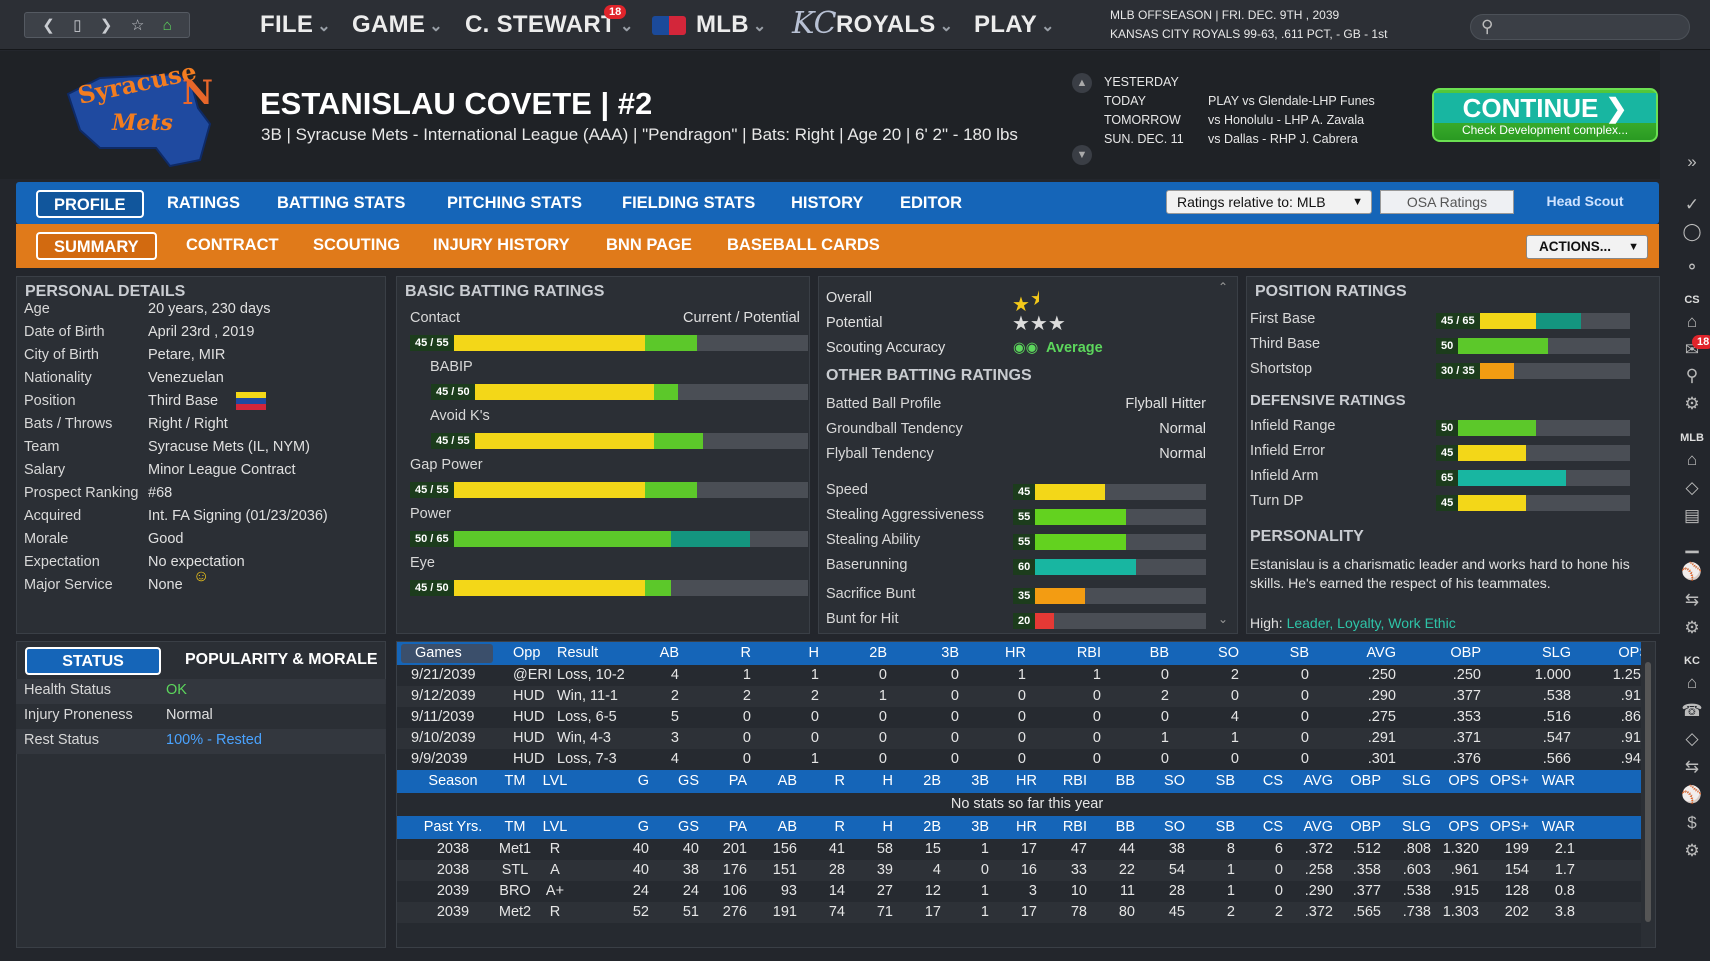 Image resolution: width=1710 pixels, height=961 pixels. What do you see at coordinates (106, 25) in the screenshot?
I see `forward-icon: ❯` at bounding box center [106, 25].